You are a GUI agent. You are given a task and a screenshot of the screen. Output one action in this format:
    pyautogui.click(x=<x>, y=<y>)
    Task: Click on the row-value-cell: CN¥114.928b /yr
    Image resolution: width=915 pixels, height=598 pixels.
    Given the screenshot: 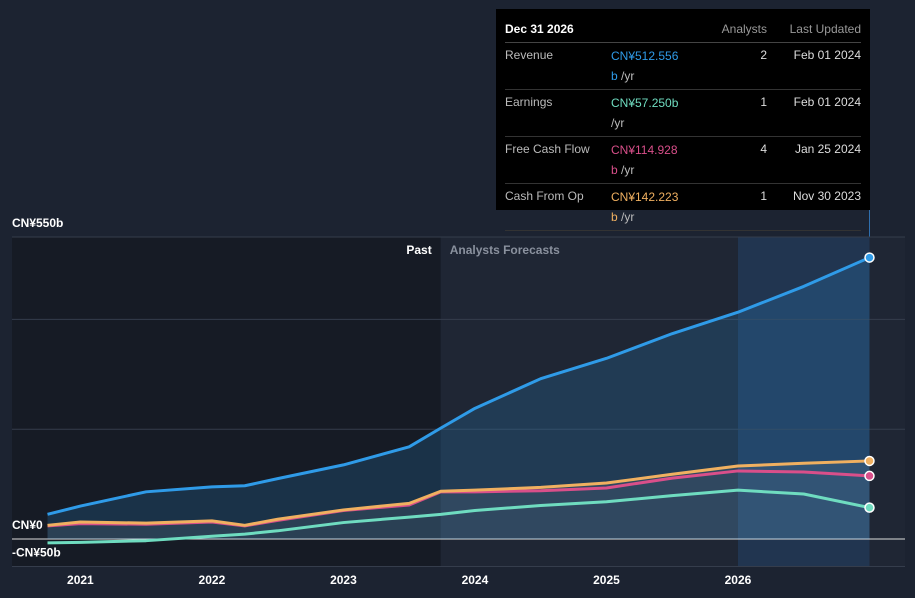 What is the action you would take?
    pyautogui.click(x=647, y=160)
    